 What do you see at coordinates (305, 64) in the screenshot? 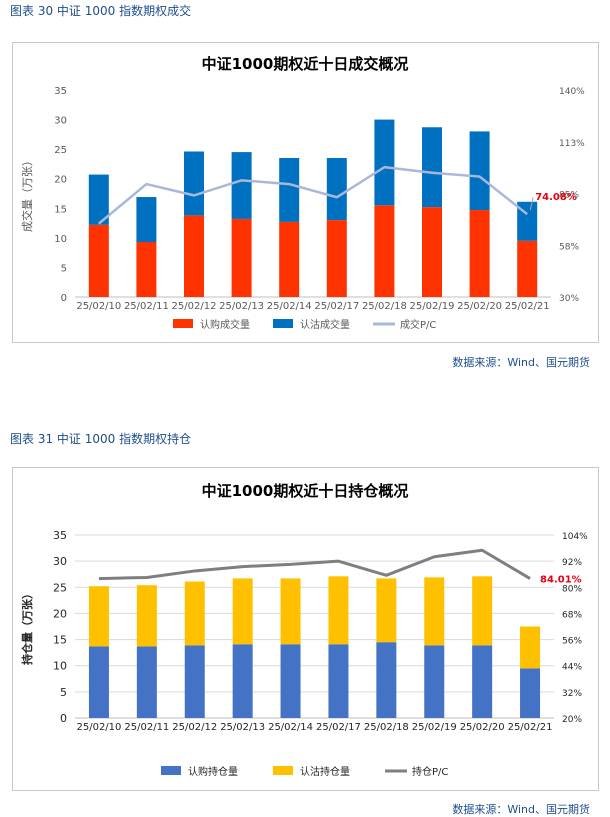
I see `chart-title: 中证1000期权近十日成交概况` at bounding box center [305, 64].